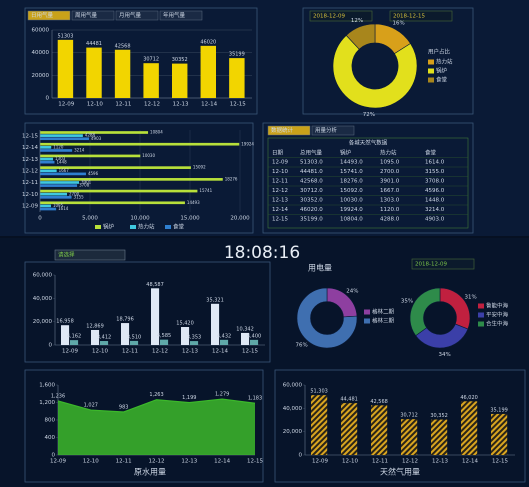 The height and width of the screenshot is (487, 529). I want to click on table-cell: 3214.0, so click(435, 210).